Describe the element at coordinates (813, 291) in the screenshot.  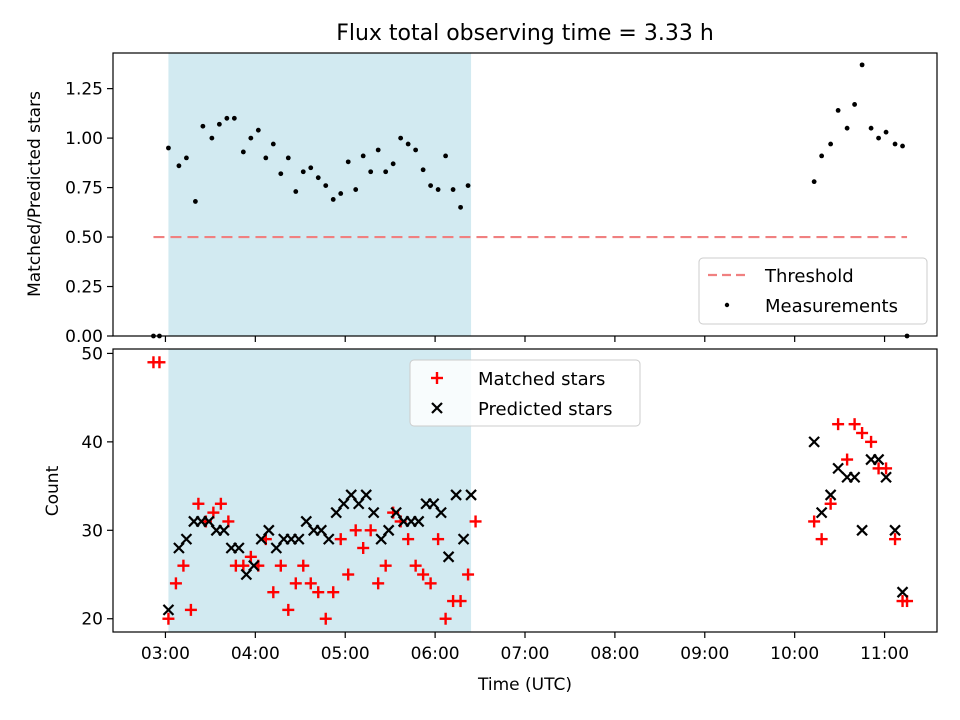
I see `top-legend: Threshold Measurements` at that location.